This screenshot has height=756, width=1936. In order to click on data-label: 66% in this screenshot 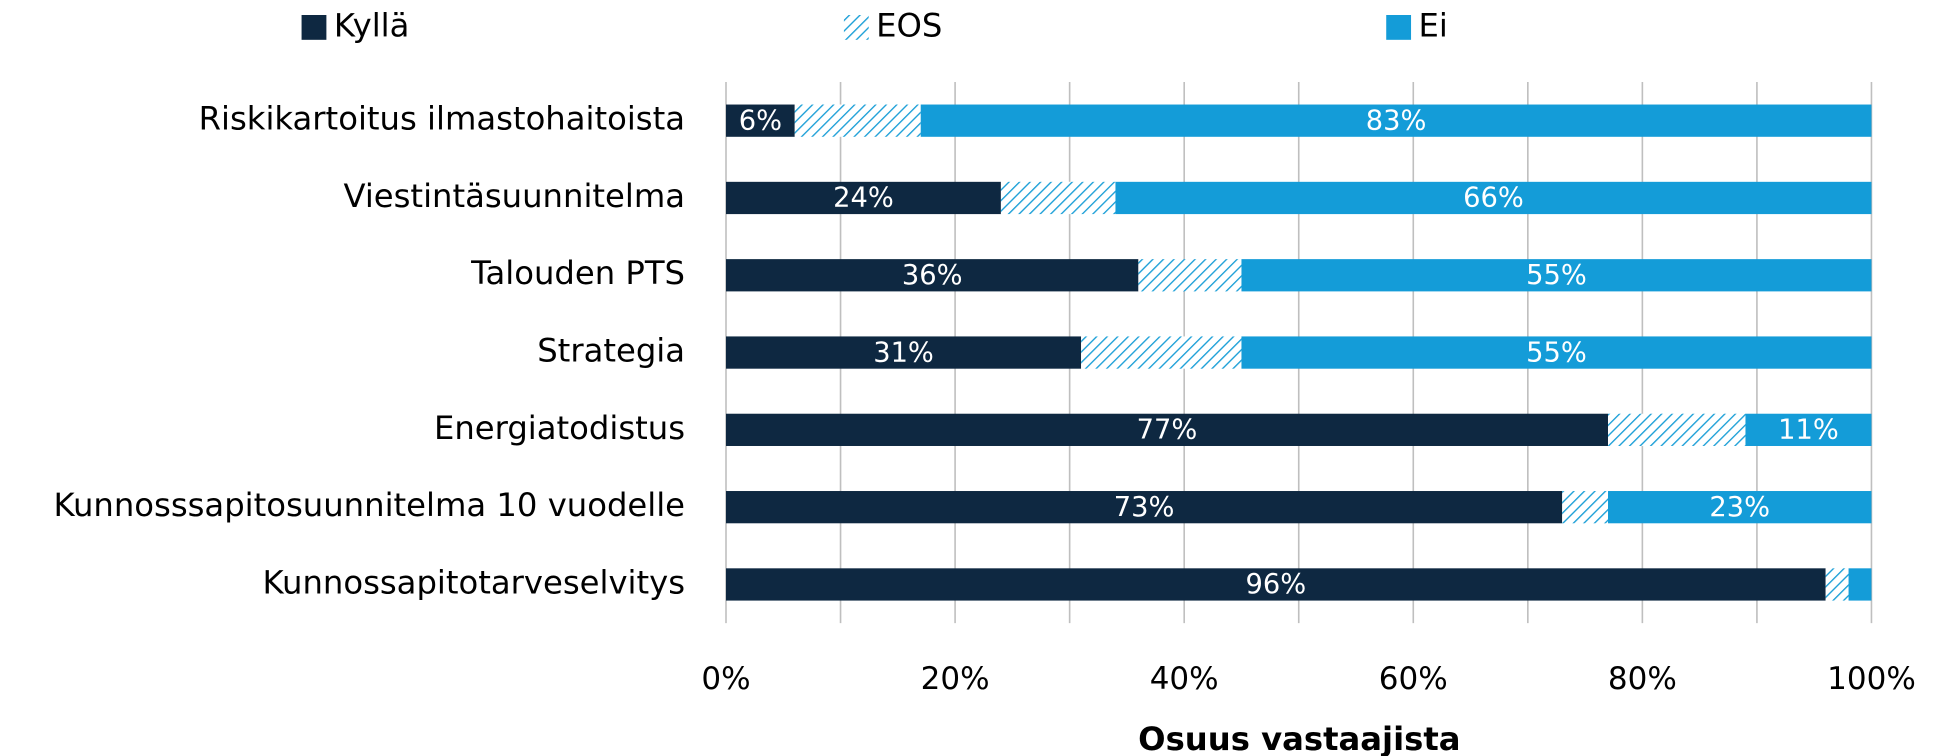, I will do `click(1493, 198)`.